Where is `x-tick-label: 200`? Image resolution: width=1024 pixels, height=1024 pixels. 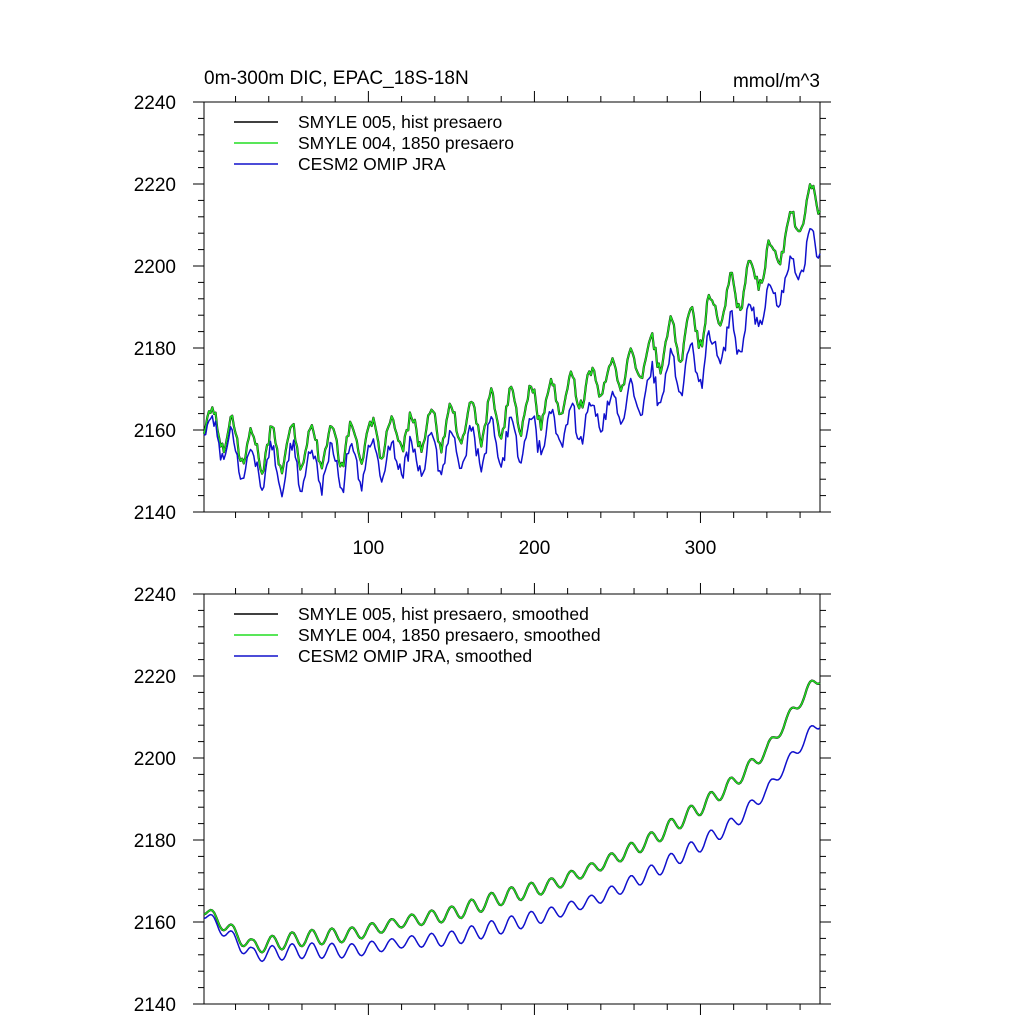
x-tick-label: 200 is located at coordinates (535, 548).